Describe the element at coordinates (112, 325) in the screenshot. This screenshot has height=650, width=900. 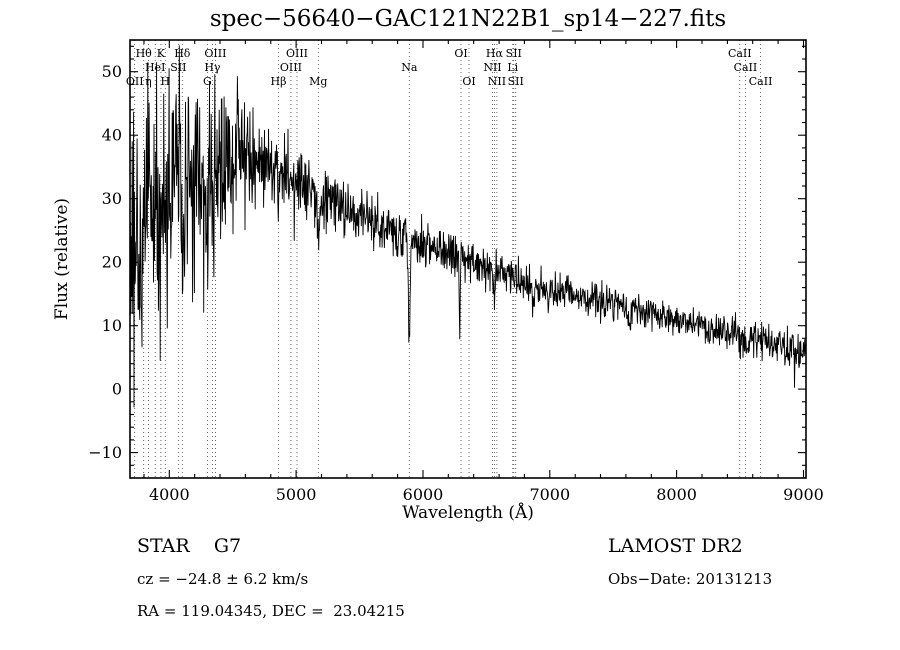
I see `y-tick-label: 10` at that location.